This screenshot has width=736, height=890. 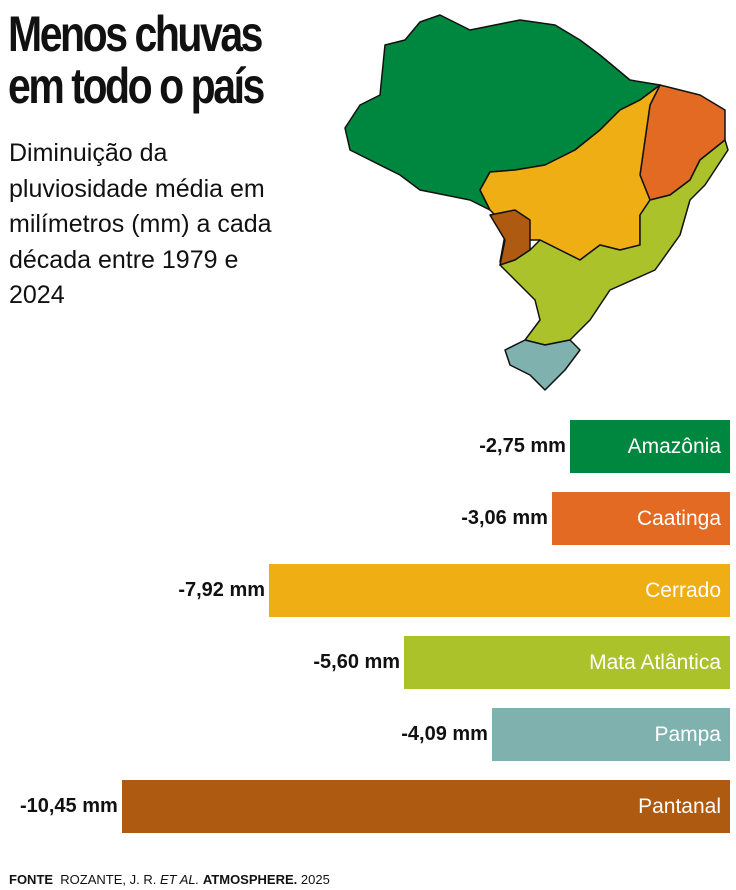 What do you see at coordinates (315, 879) in the screenshot?
I see `source-year: 2025` at bounding box center [315, 879].